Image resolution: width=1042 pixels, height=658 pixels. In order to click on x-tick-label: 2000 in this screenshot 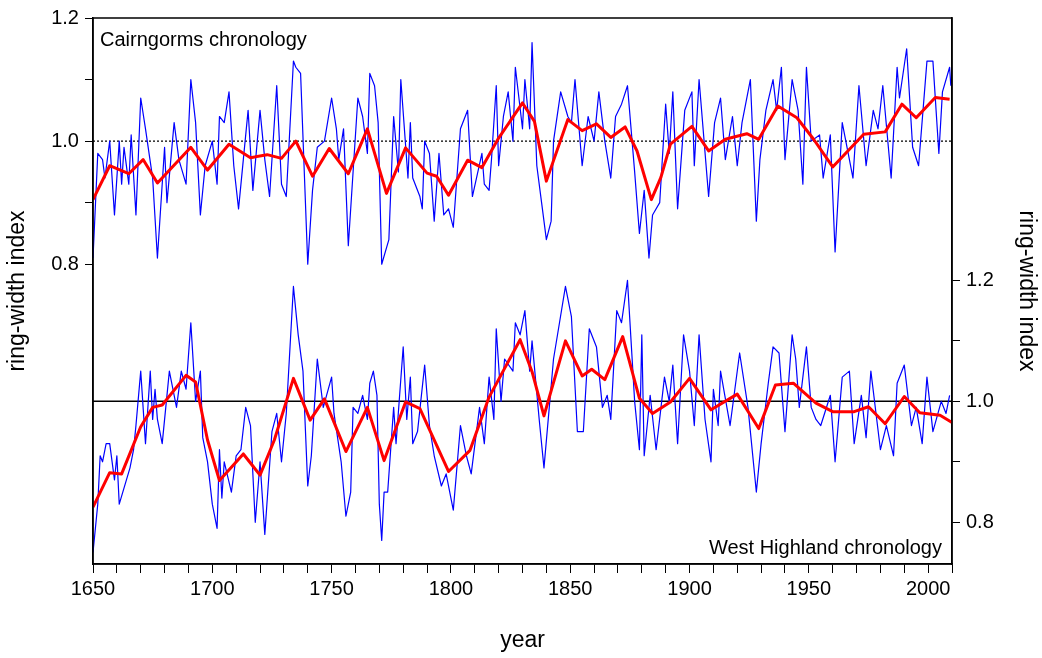, I will do `click(928, 587)`.